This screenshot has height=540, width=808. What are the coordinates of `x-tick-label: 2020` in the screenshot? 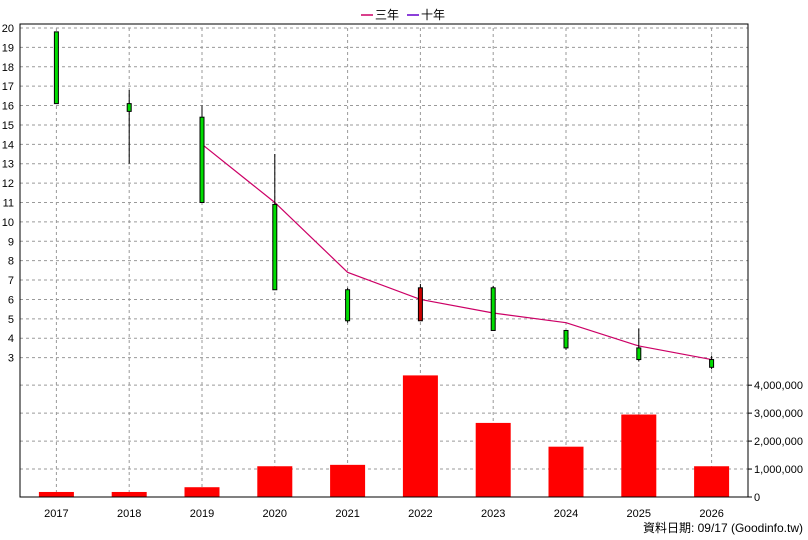 It's located at (275, 514).